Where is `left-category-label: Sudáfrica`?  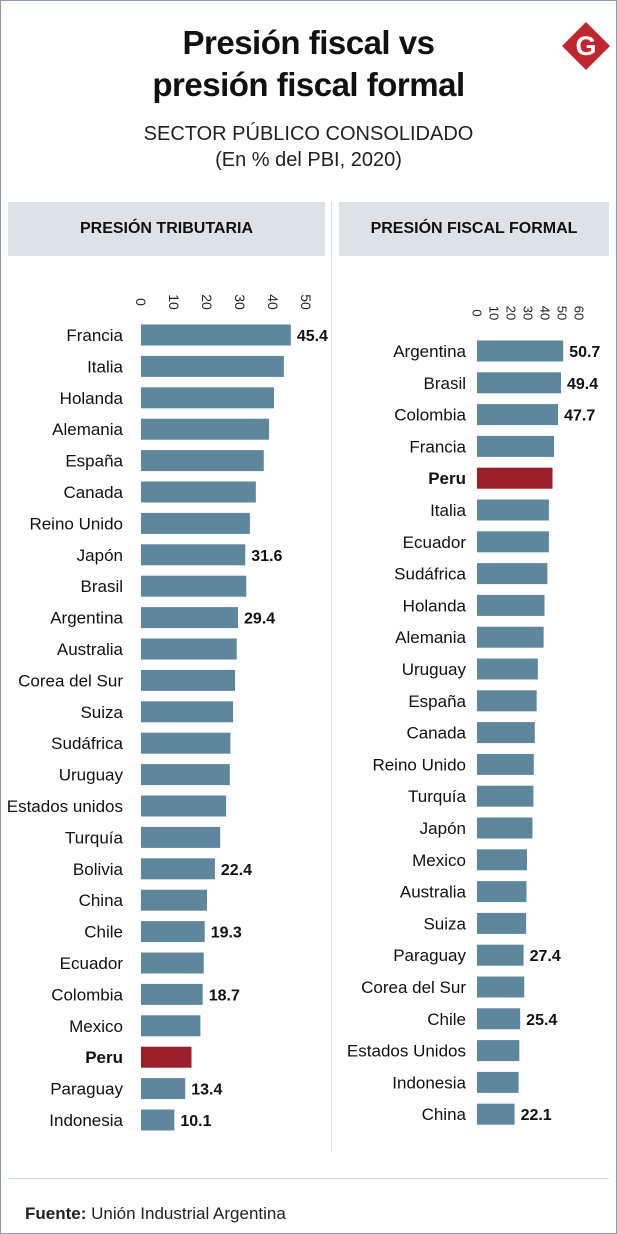 left-category-label: Sudáfrica is located at coordinates (87, 743).